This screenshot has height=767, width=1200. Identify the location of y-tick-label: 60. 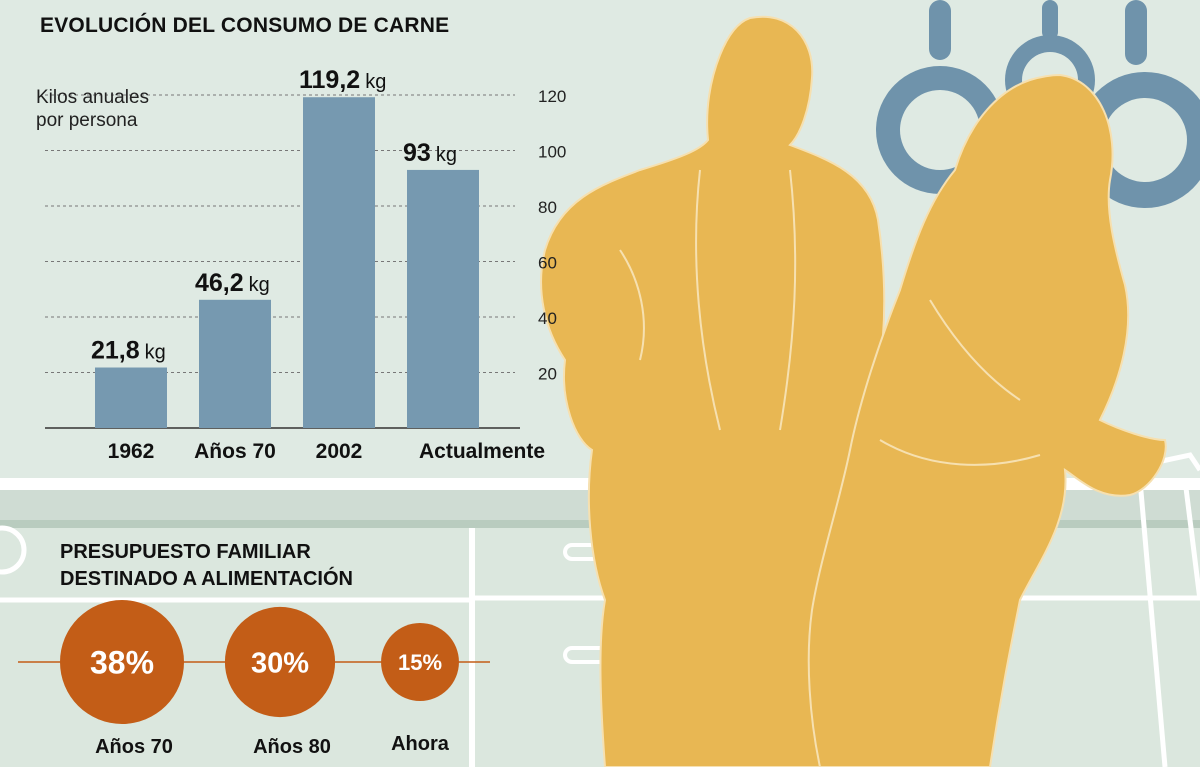
(547, 263).